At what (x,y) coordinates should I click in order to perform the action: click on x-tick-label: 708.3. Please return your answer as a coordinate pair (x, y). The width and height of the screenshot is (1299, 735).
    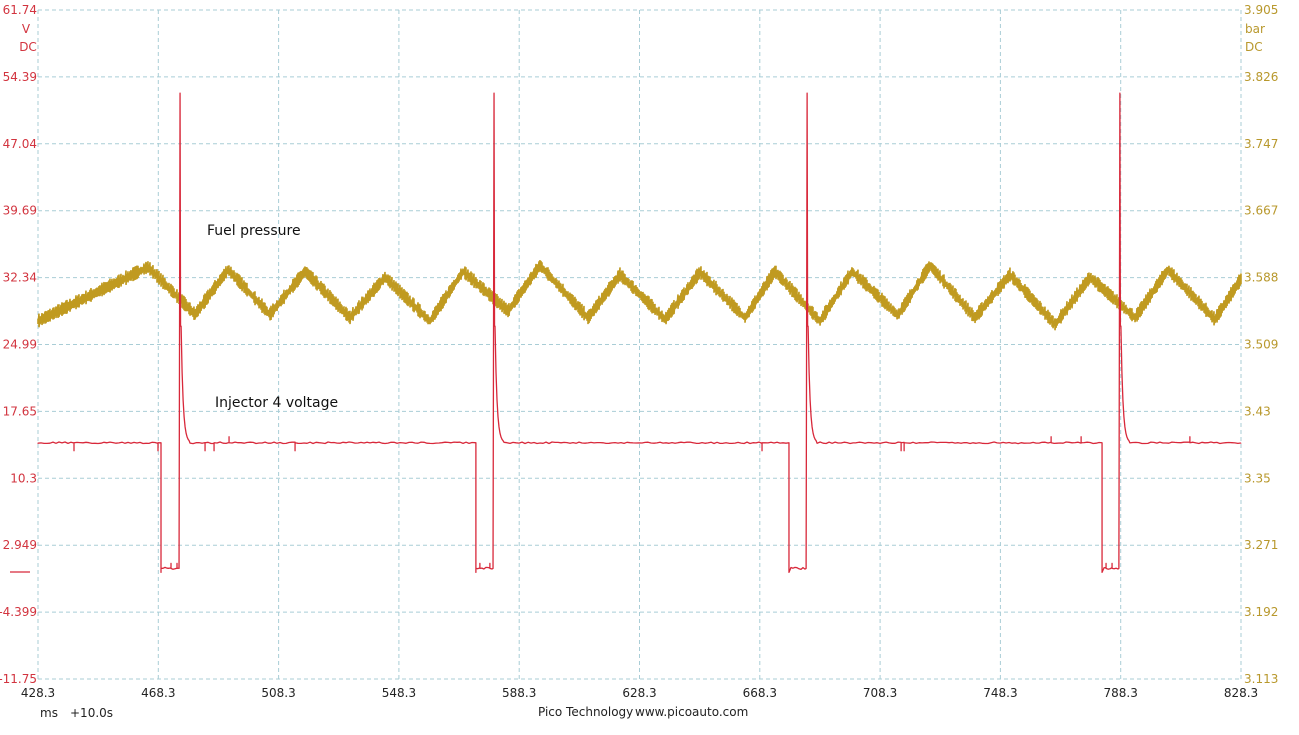
    Looking at the image, I should click on (880, 693).